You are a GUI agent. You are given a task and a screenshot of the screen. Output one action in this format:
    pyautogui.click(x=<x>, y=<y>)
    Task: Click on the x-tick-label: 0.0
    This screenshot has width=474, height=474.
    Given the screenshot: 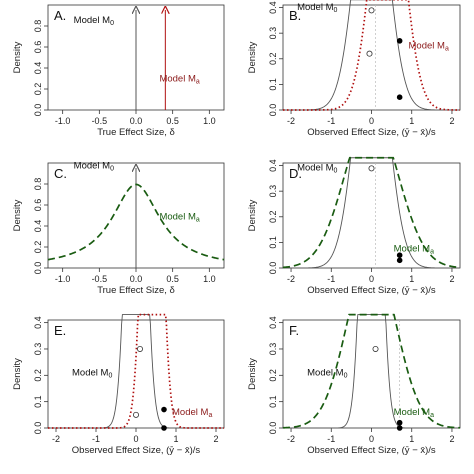 What is the action you would take?
    pyautogui.click(x=136, y=121)
    